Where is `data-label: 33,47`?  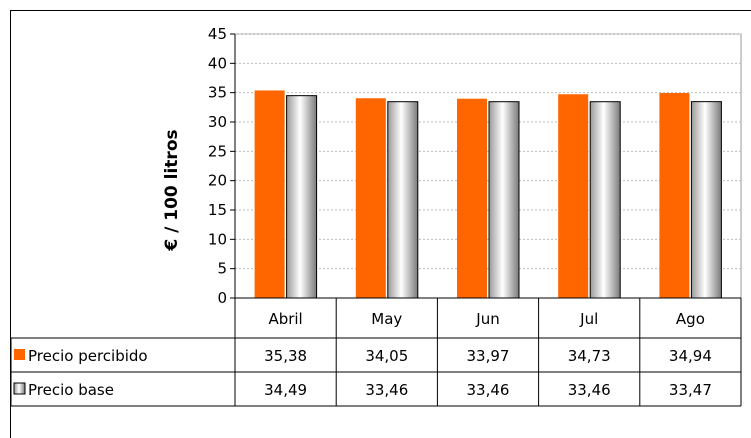
data-label: 33,47 is located at coordinates (690, 390).